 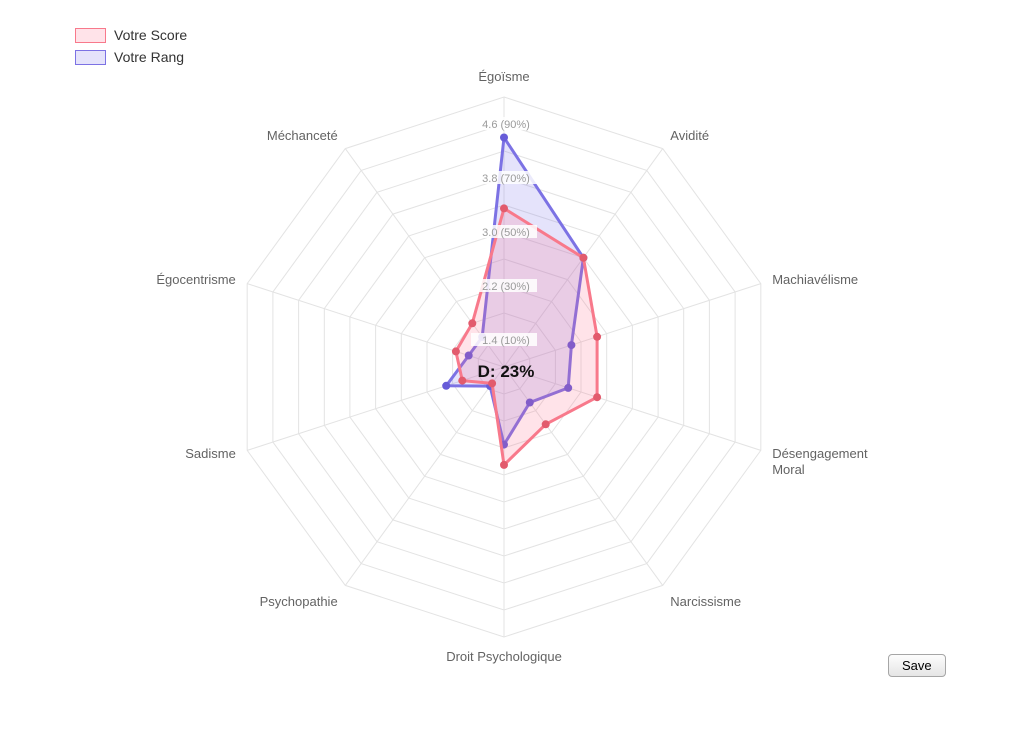 I want to click on legend-item-votre-rang: Votre Rang, so click(x=131, y=57).